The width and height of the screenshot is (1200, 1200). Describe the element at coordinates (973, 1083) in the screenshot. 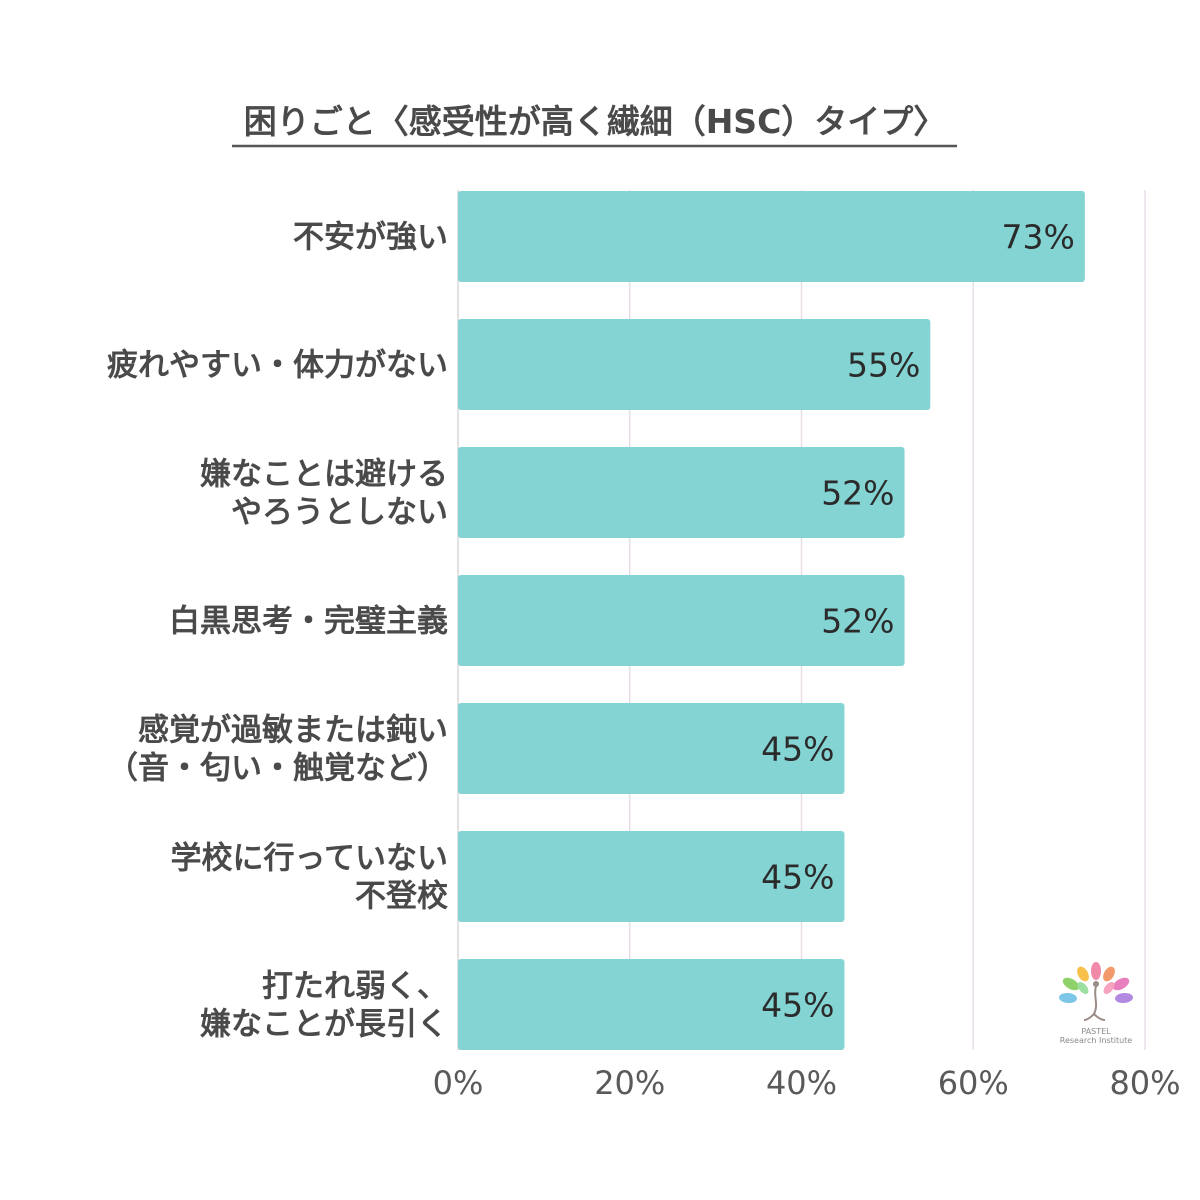

I see `x-tick-label: 60%` at that location.